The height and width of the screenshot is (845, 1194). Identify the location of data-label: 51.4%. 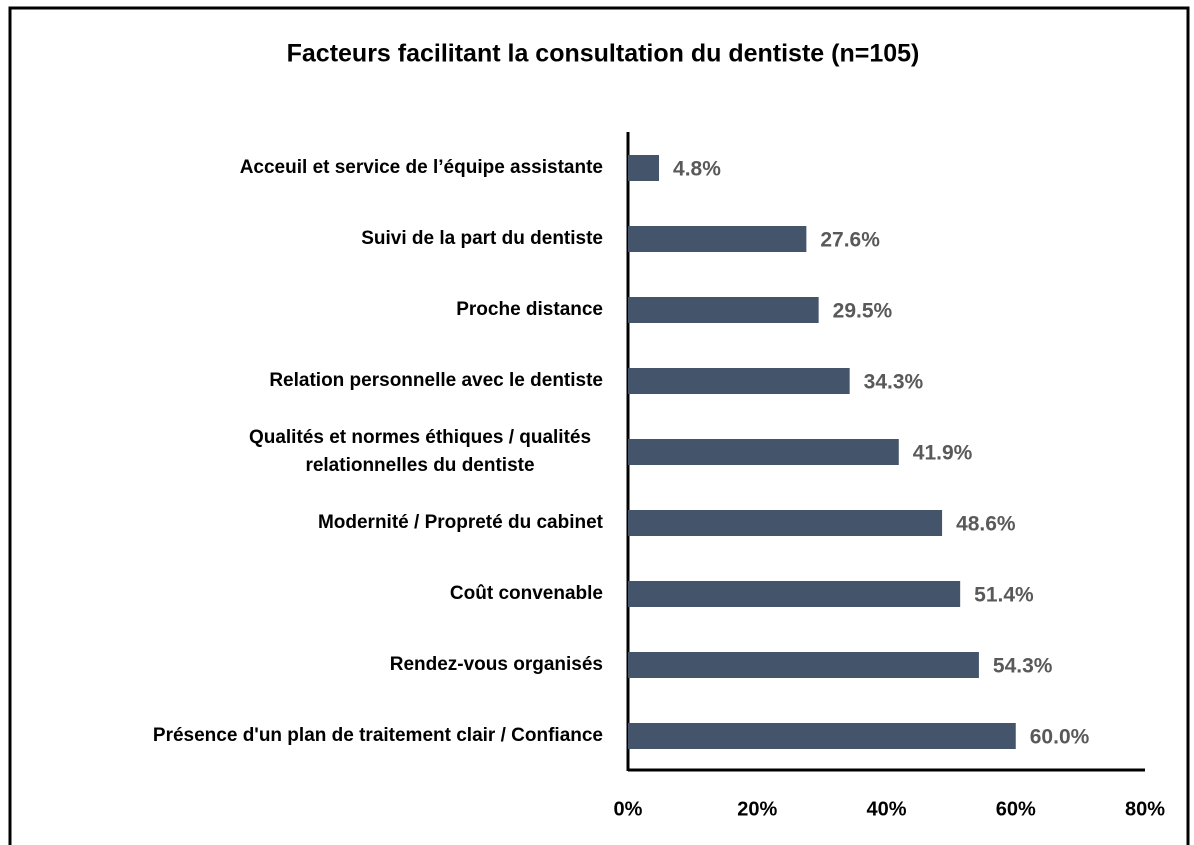
(1004, 595).